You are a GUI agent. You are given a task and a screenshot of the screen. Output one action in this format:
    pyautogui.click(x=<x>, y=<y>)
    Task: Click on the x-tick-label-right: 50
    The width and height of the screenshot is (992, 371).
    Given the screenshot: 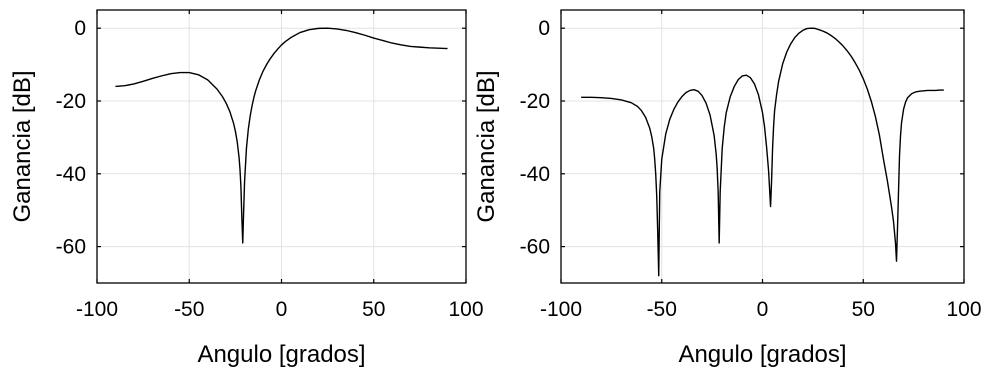 What is the action you would take?
    pyautogui.click(x=863, y=309)
    